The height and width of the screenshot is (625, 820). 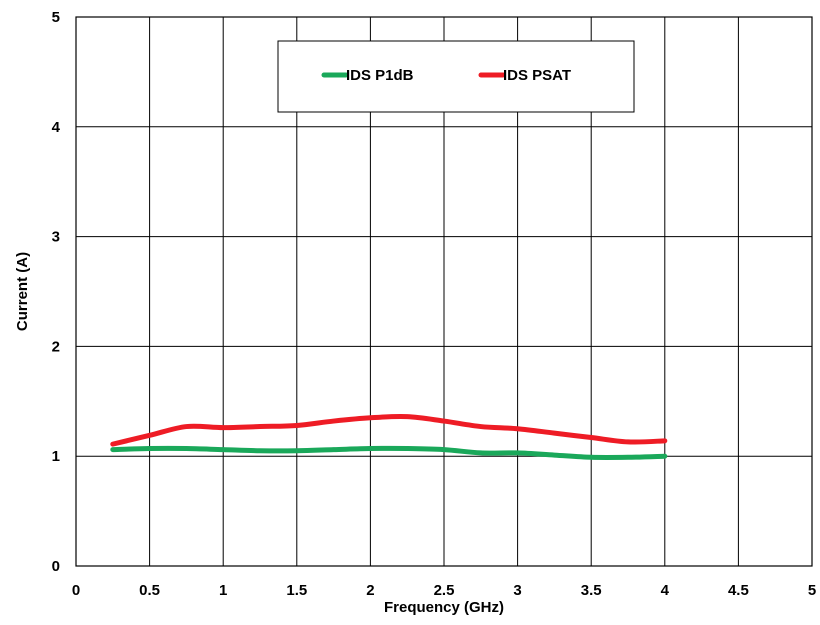 I want to click on series-line-ids-psat, so click(x=389, y=430).